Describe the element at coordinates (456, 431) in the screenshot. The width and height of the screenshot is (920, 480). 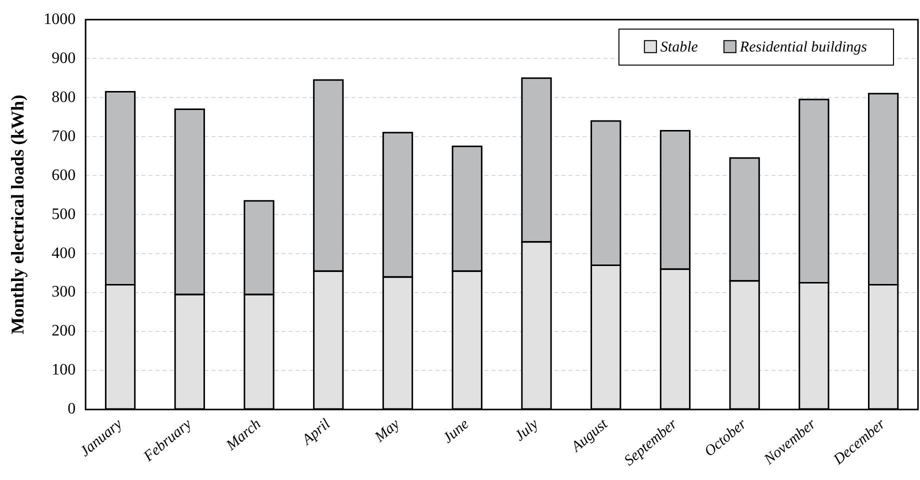
I see `x-tick-label: June` at that location.